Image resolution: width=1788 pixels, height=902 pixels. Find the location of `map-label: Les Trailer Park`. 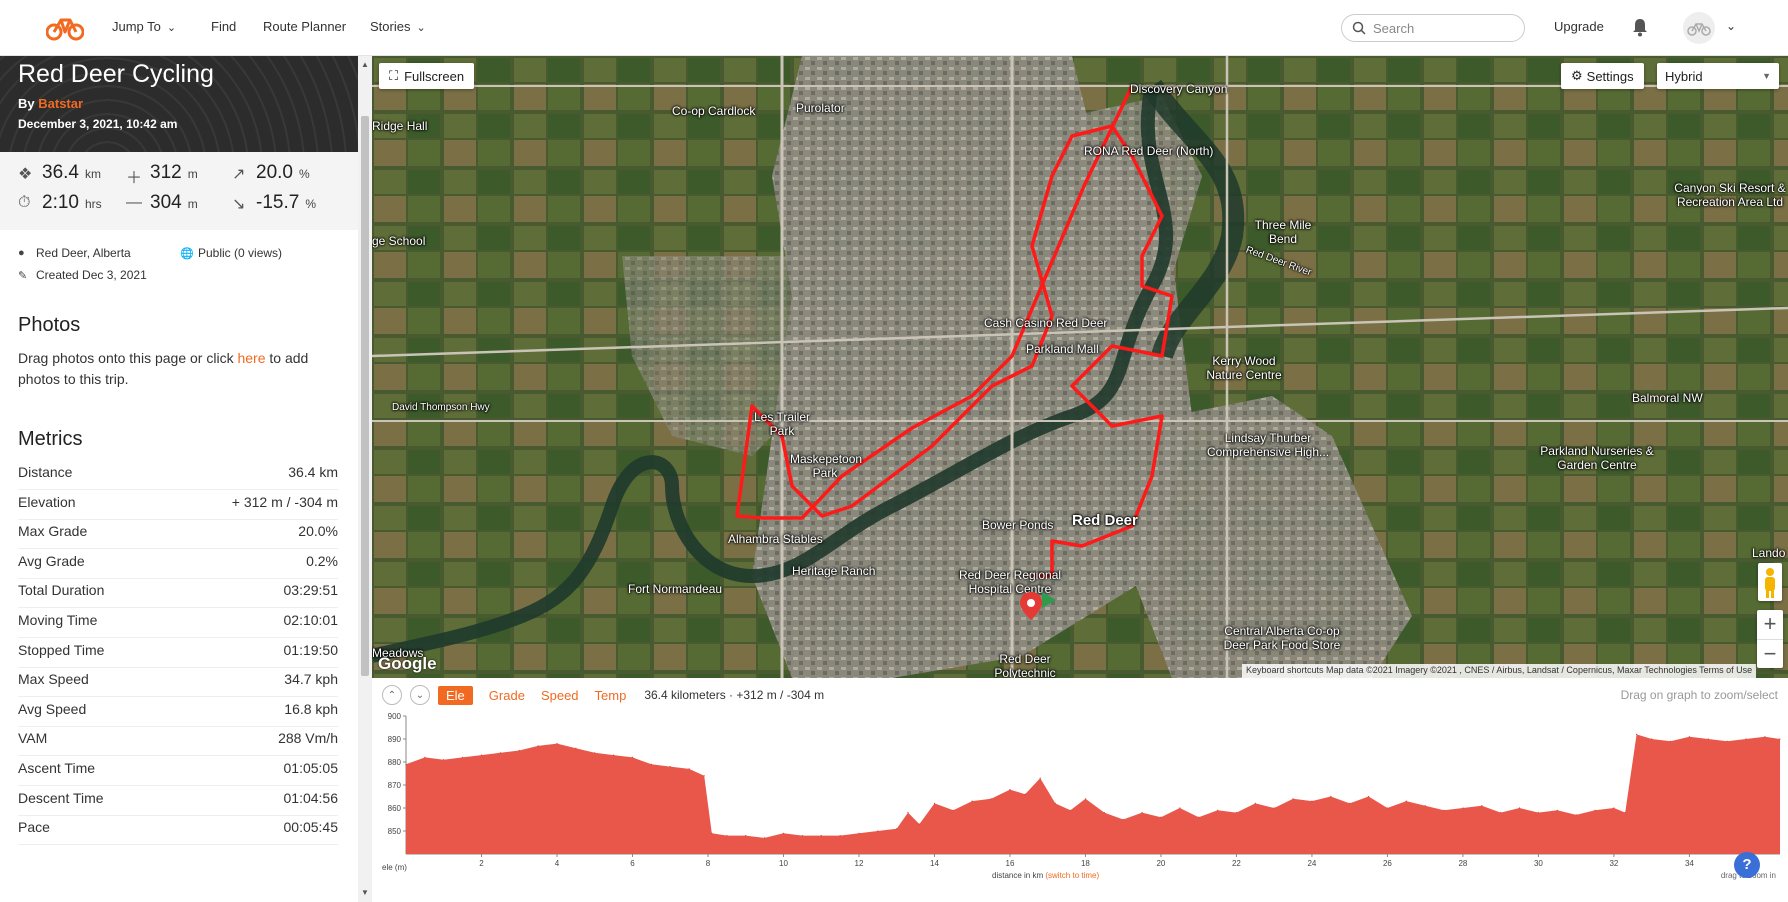

map-label: Les Trailer Park is located at coordinates (782, 424).